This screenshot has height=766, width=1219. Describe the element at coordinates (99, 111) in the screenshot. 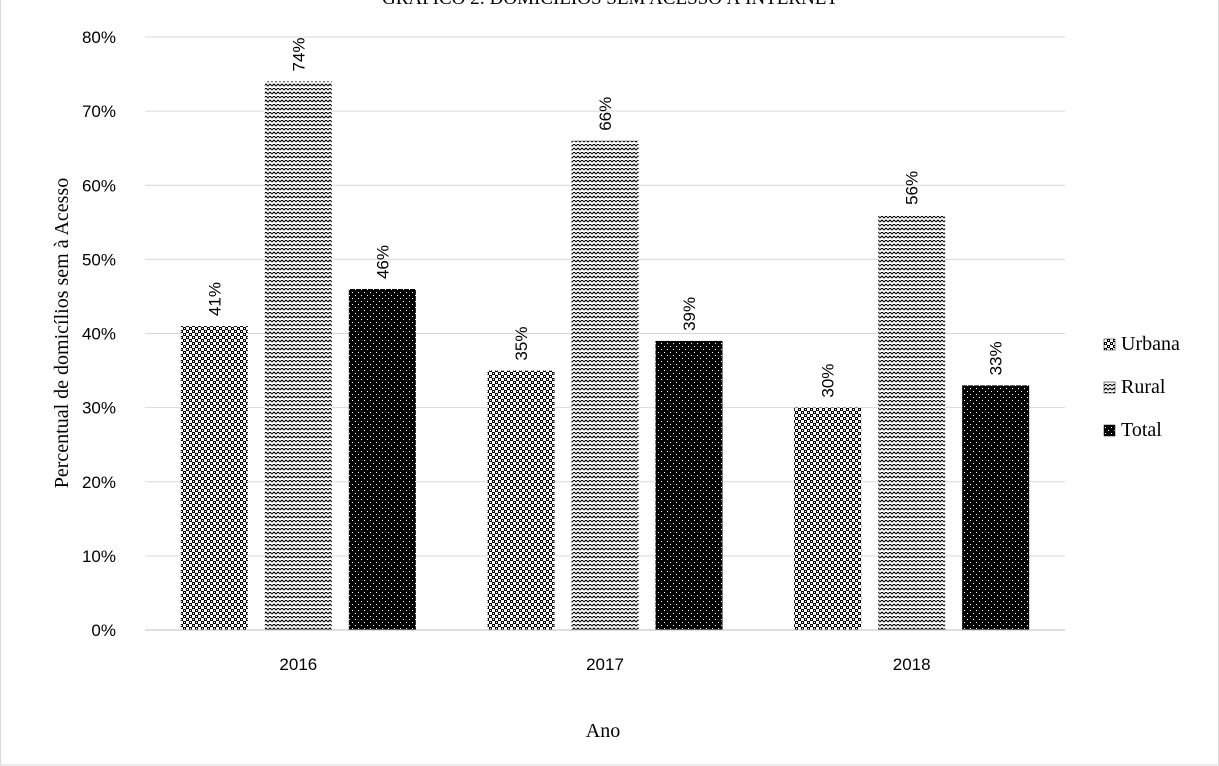

I see `y-tick-label: 70%` at that location.